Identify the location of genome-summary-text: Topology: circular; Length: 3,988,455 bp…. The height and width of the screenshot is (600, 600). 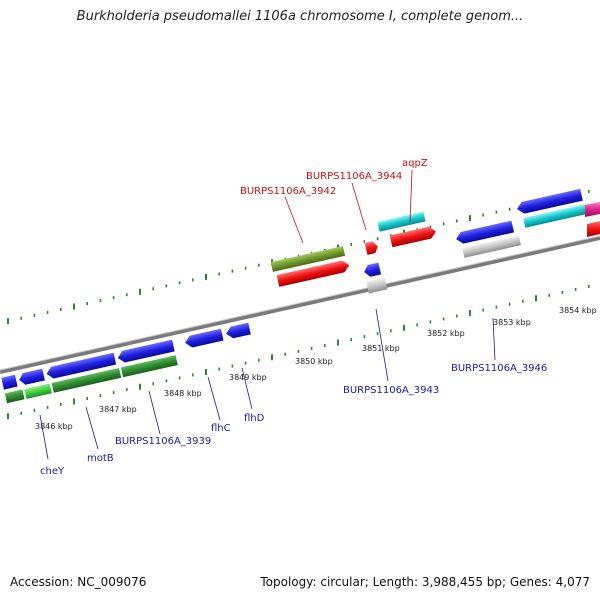
(425, 582).